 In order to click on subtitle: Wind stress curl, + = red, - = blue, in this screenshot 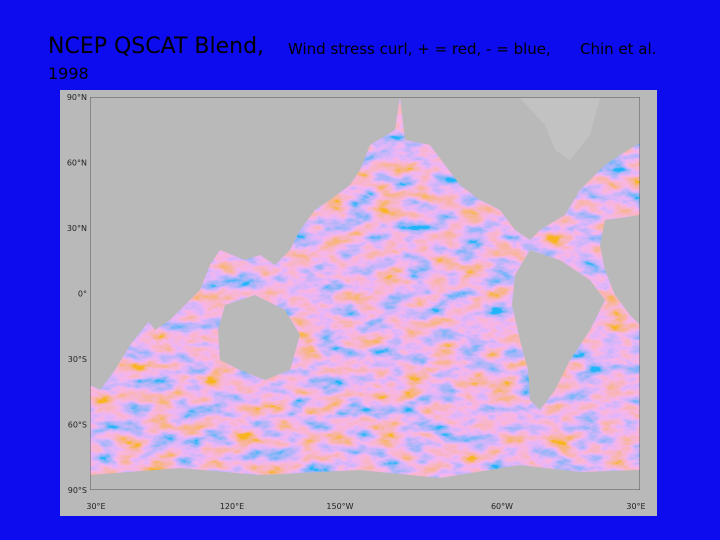, I will do `click(419, 49)`.